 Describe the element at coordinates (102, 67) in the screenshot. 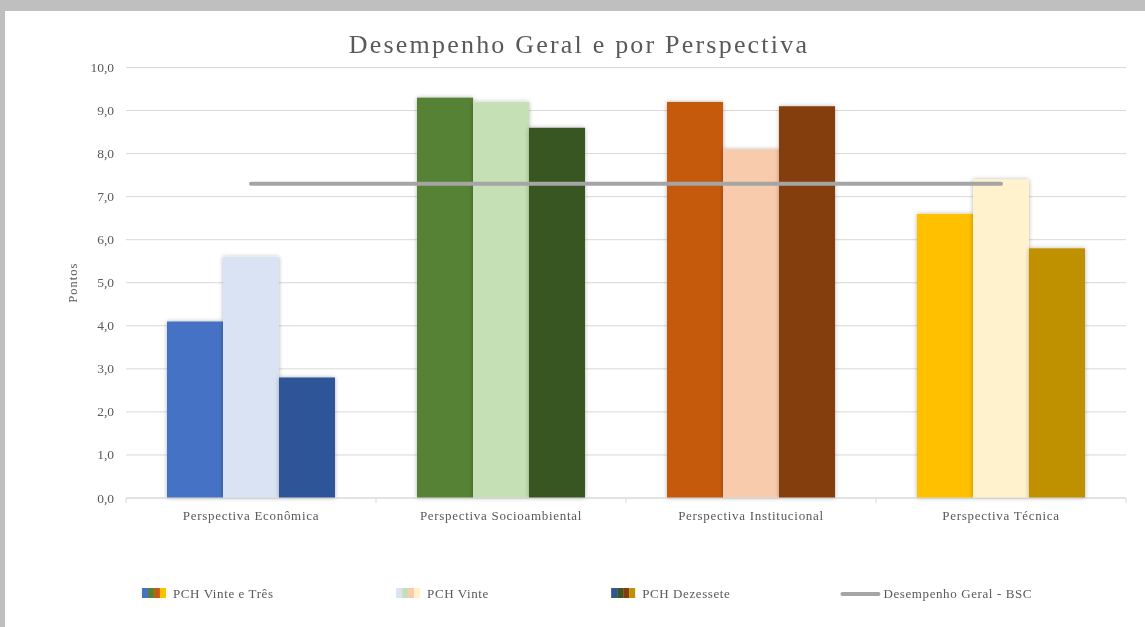

I see `y-tick-label: 10,0` at that location.